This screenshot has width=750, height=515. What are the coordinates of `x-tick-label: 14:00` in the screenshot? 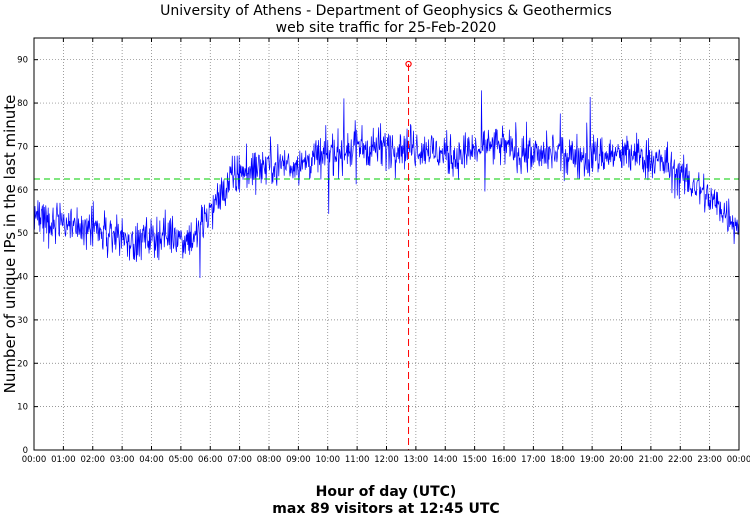 It's located at (445, 460).